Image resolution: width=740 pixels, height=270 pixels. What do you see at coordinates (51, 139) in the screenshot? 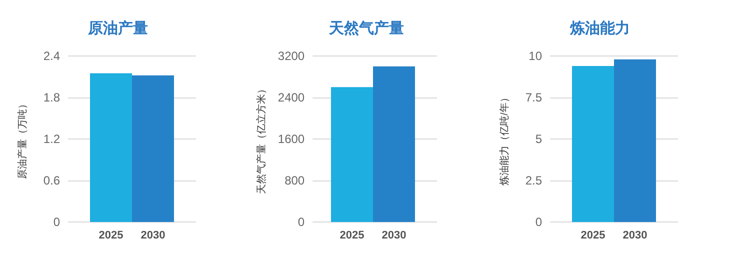
I see `y-tick-label: 1.2` at bounding box center [51, 139].